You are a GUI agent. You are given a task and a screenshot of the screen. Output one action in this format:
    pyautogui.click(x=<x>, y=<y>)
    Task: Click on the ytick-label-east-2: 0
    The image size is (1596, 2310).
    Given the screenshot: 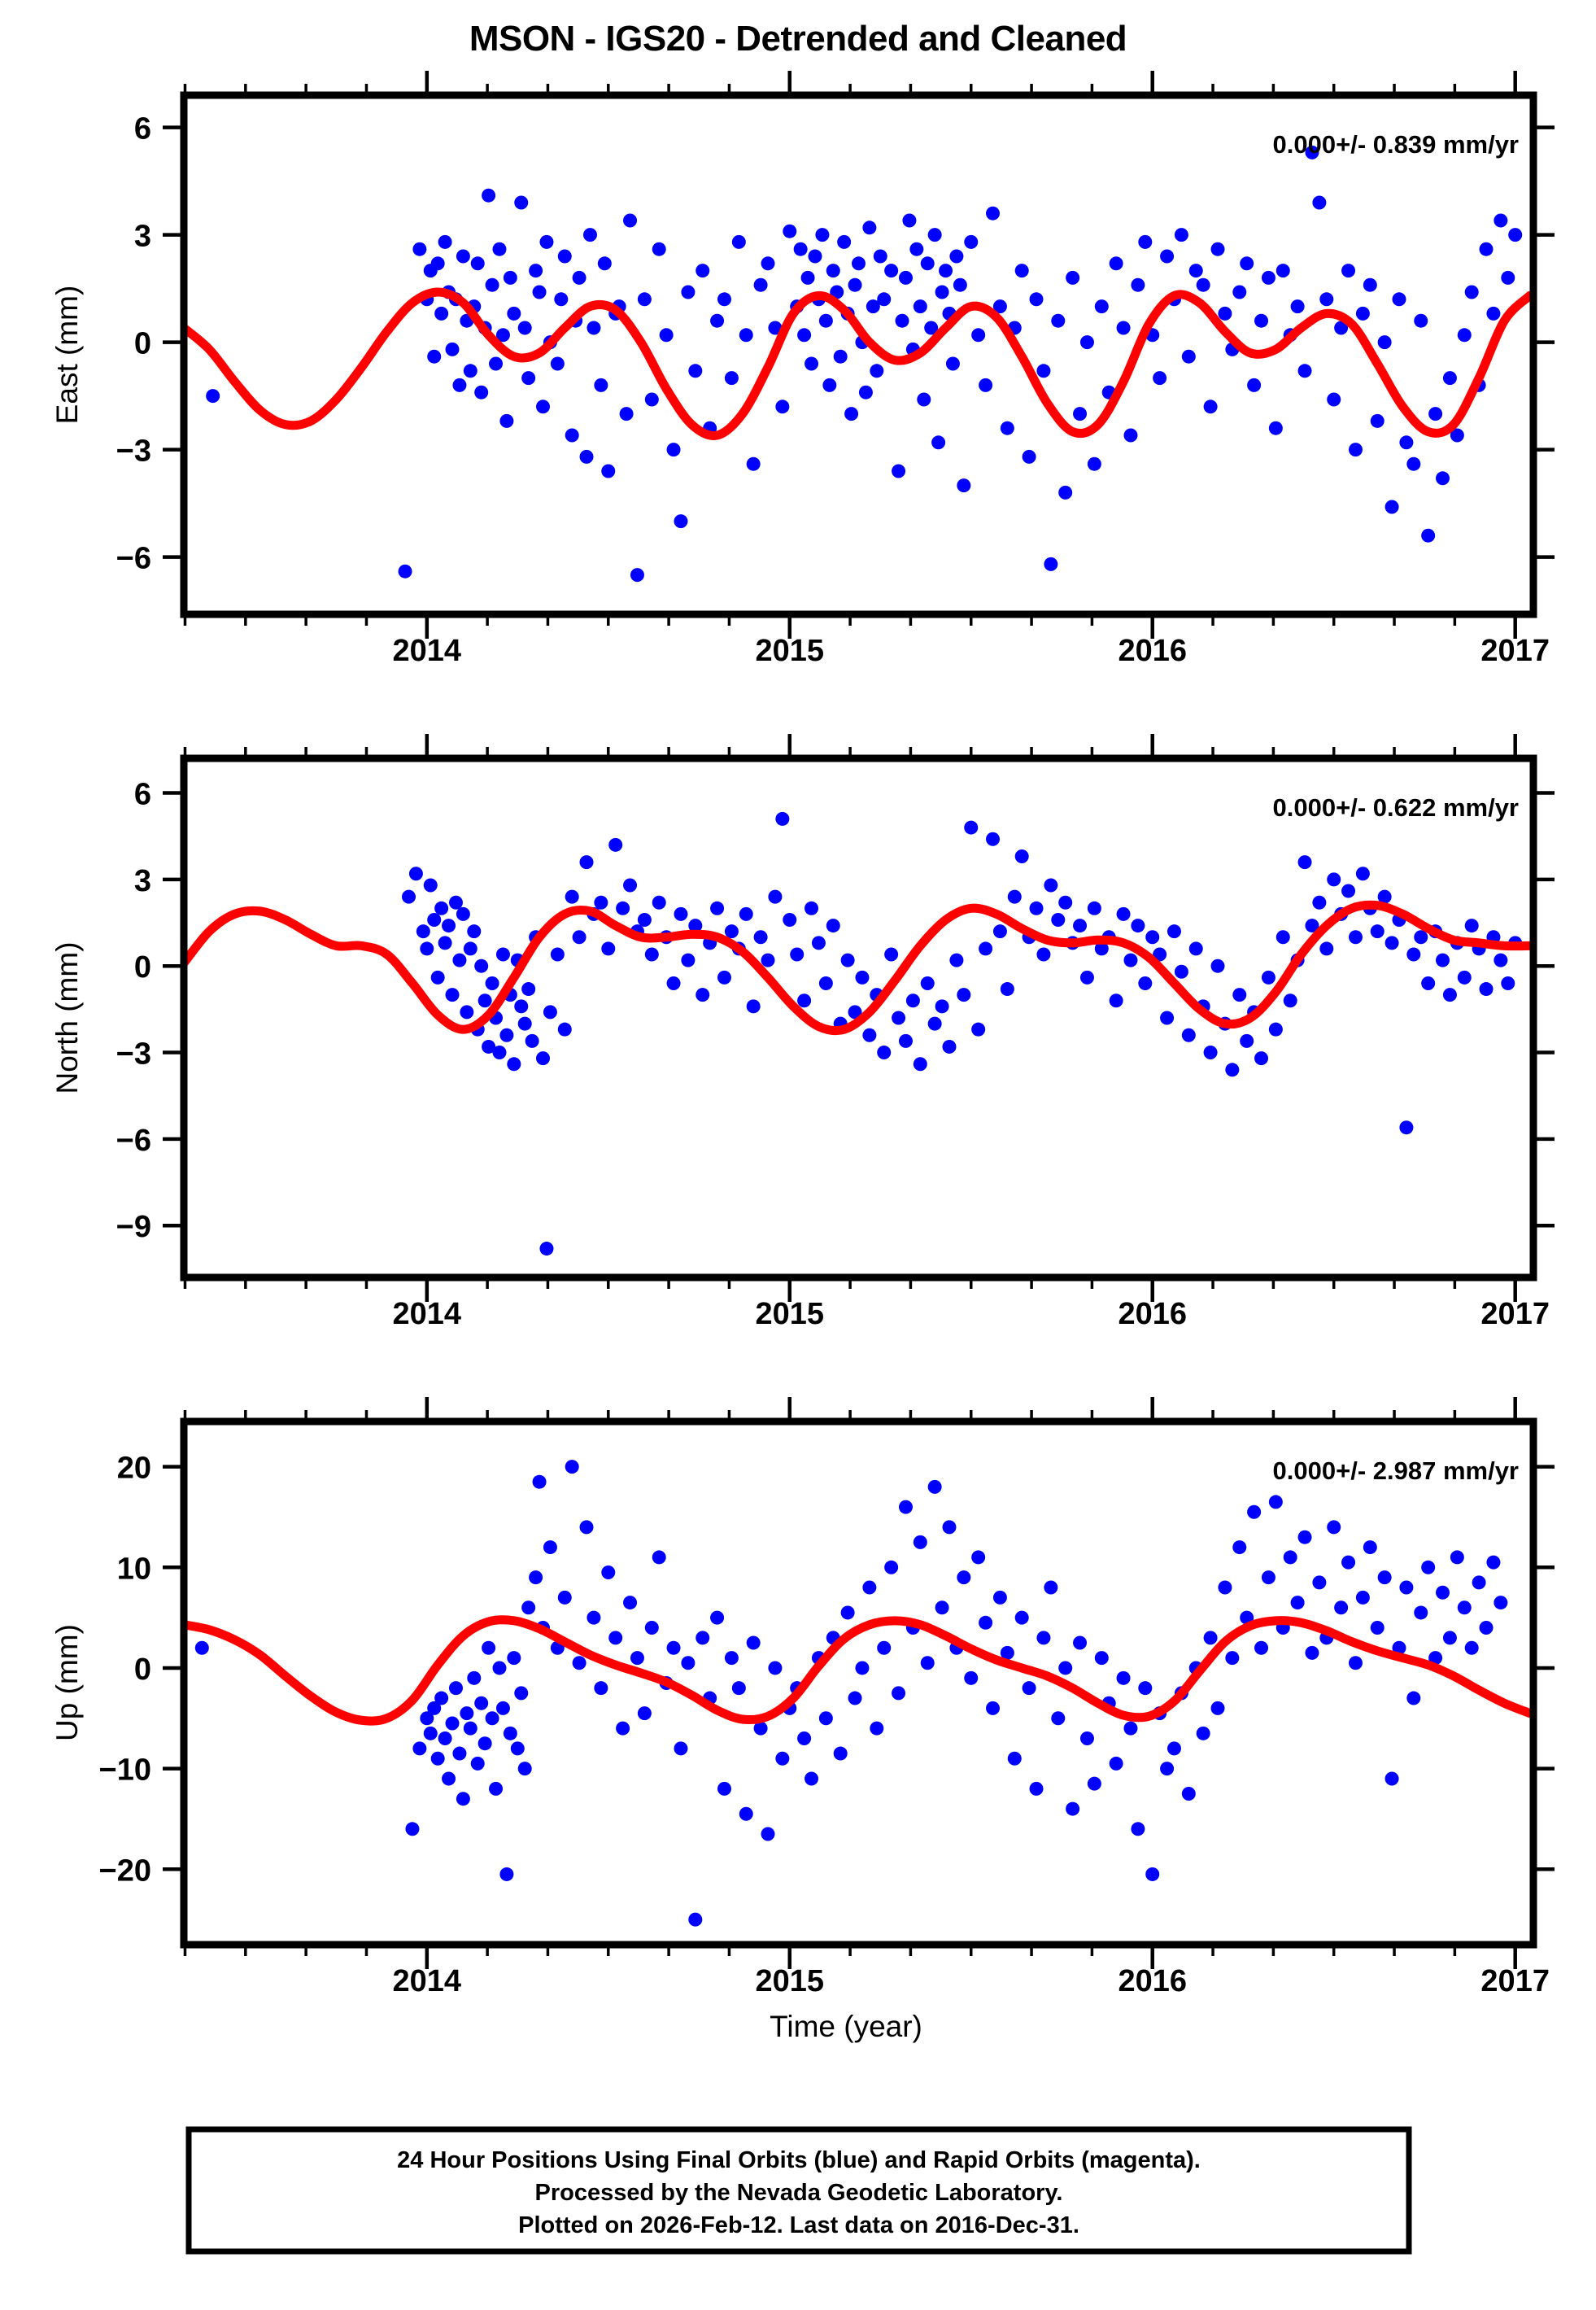 What is the action you would take?
    pyautogui.click(x=142, y=344)
    